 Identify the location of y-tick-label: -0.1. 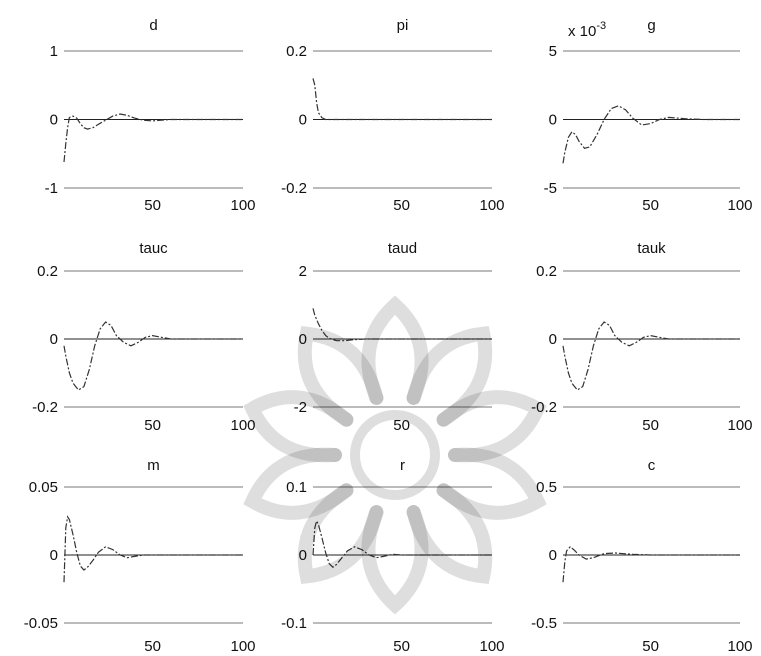
(294, 623).